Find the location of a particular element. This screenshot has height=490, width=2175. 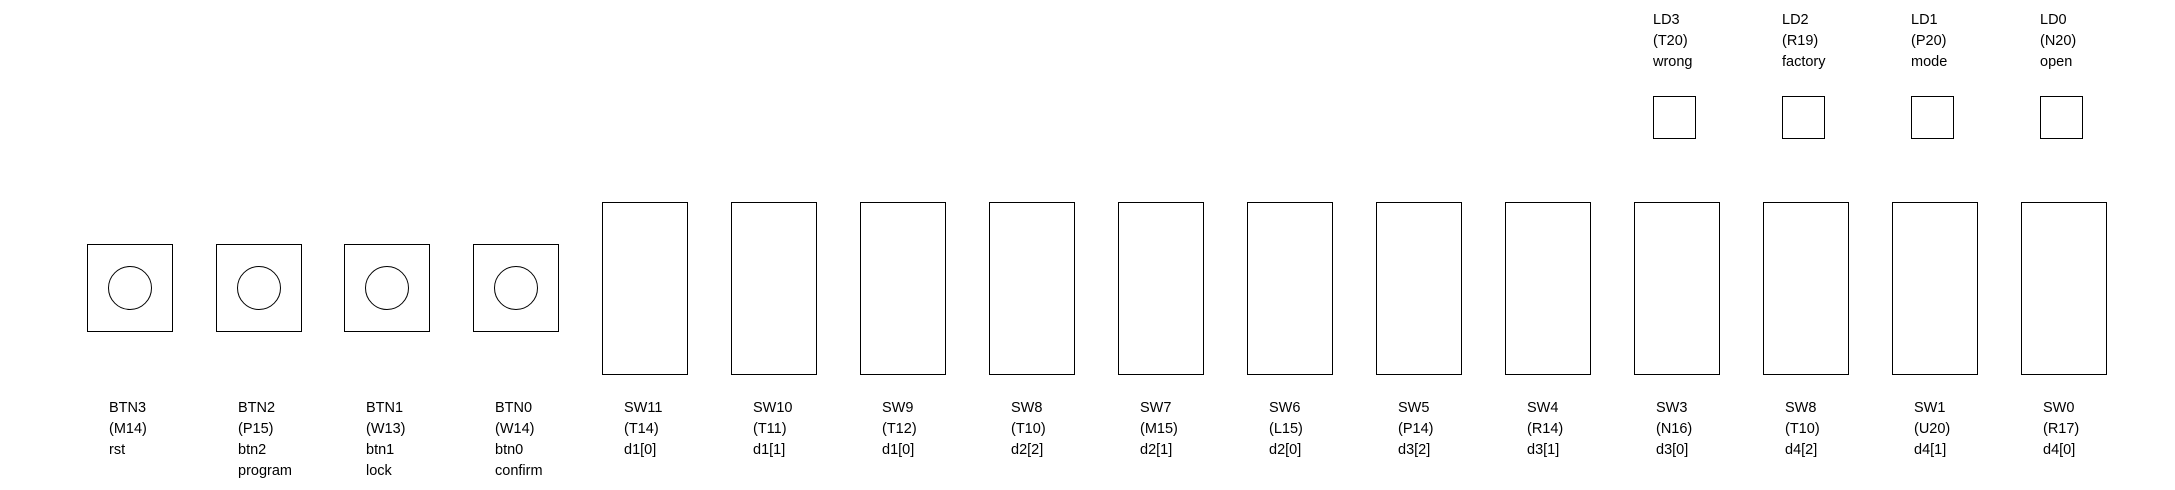

led-name: LD3 is located at coordinates (1666, 20).